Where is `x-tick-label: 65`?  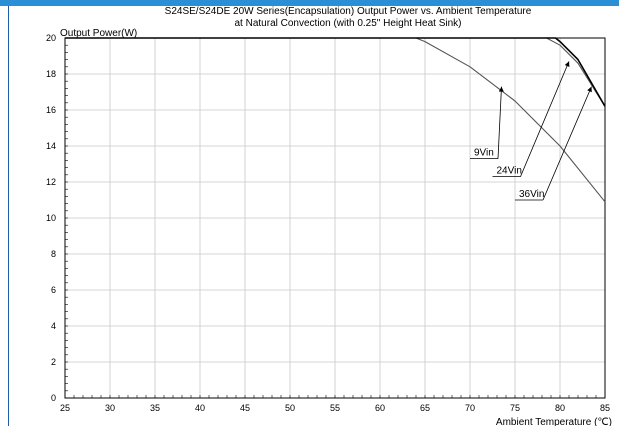
x-tick-label: 65 is located at coordinates (425, 408).